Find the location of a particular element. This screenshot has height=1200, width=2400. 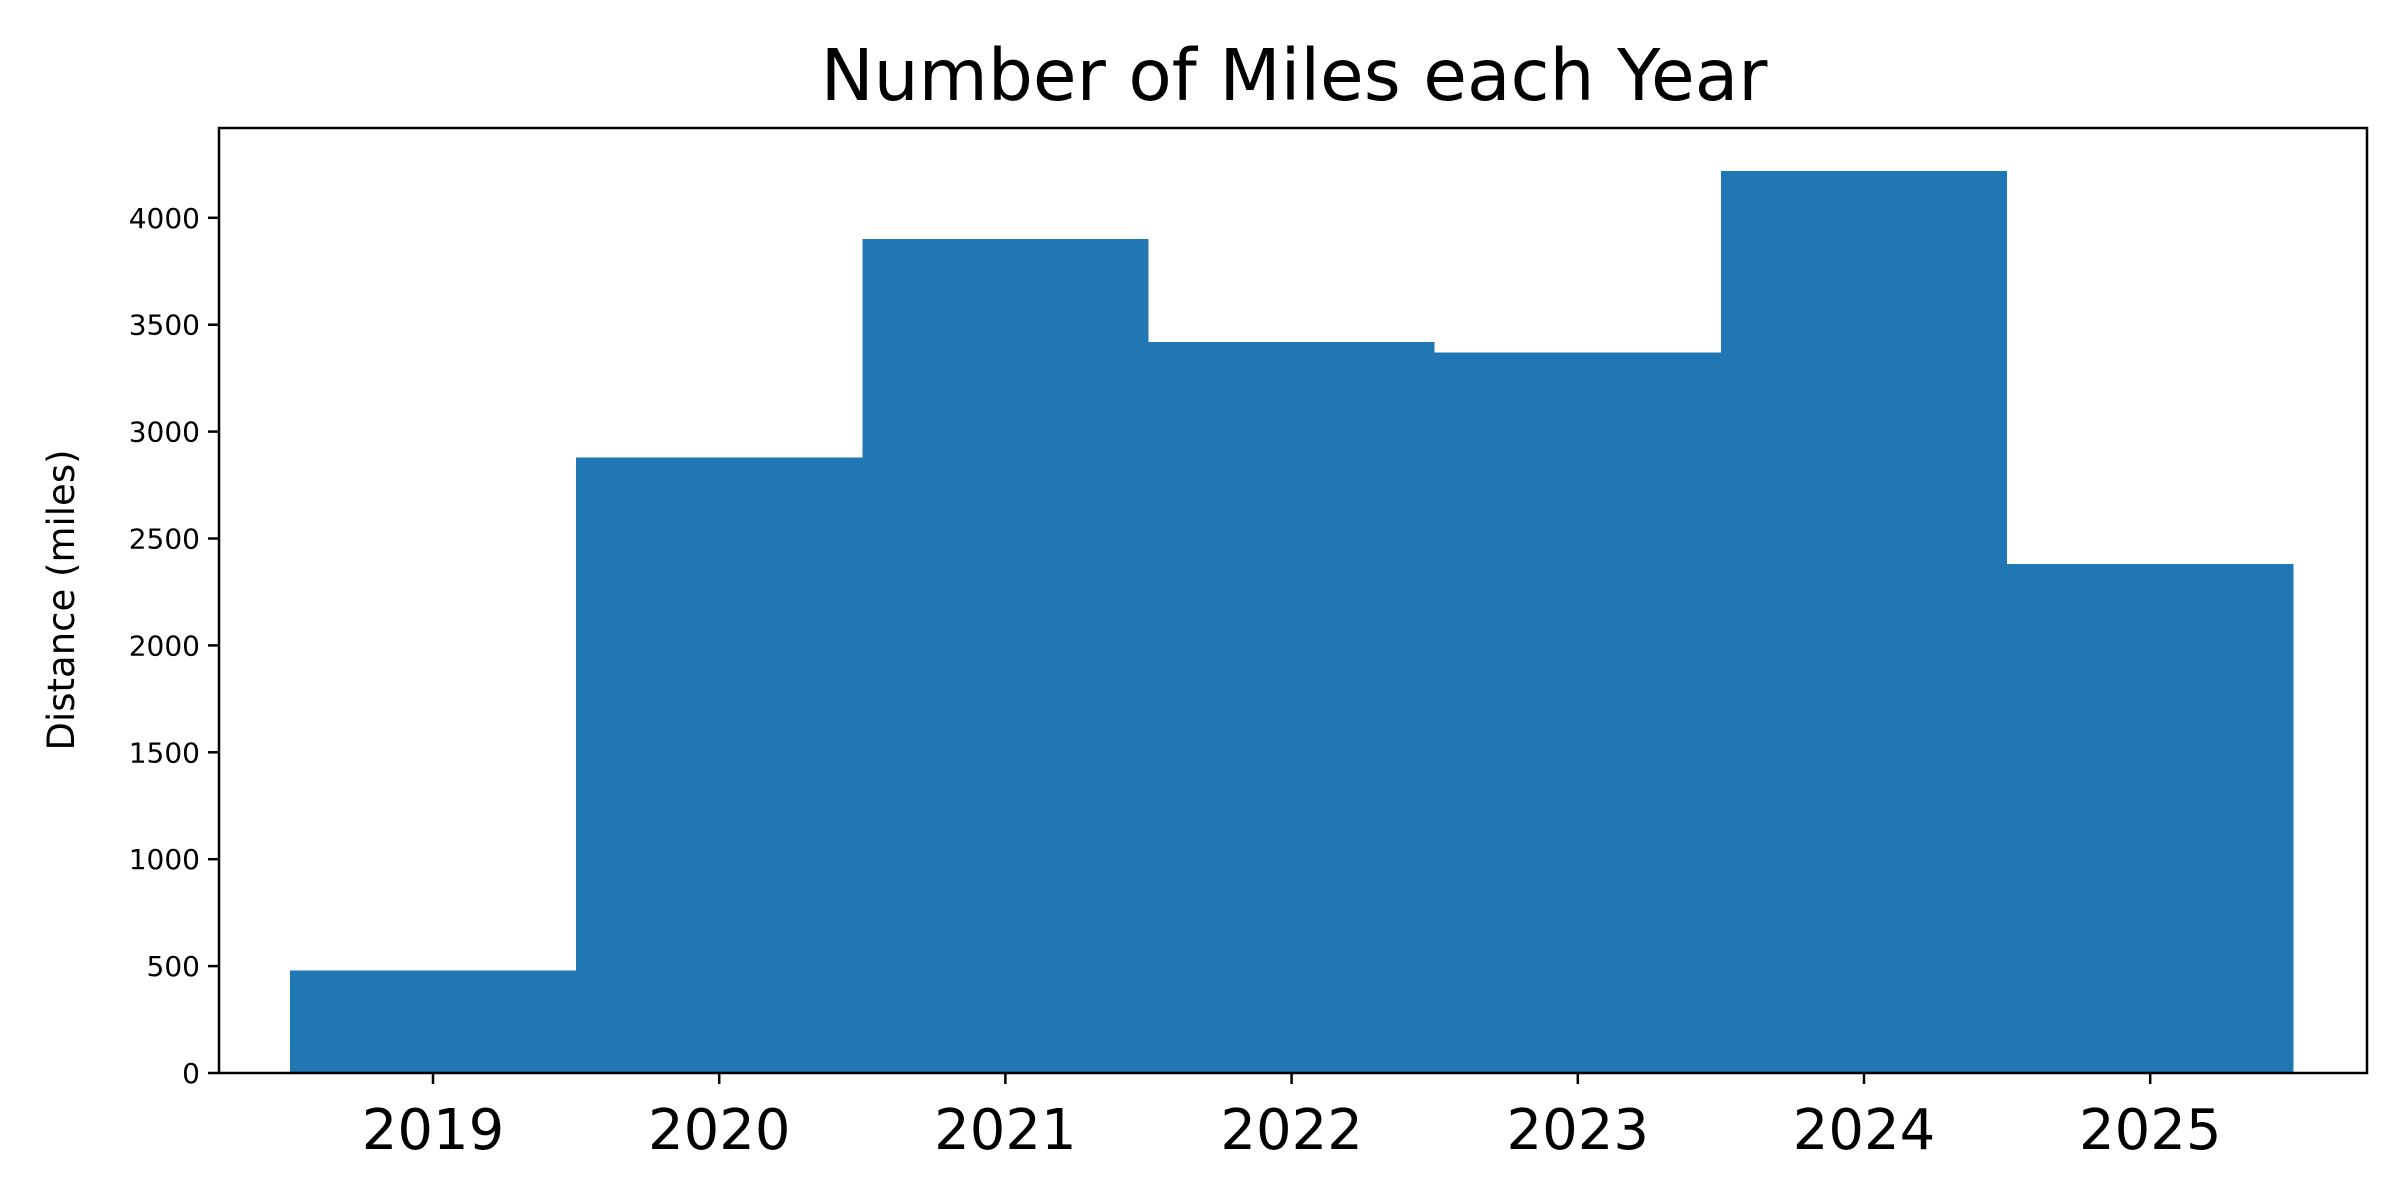

bar-2019 is located at coordinates (433, 1021).